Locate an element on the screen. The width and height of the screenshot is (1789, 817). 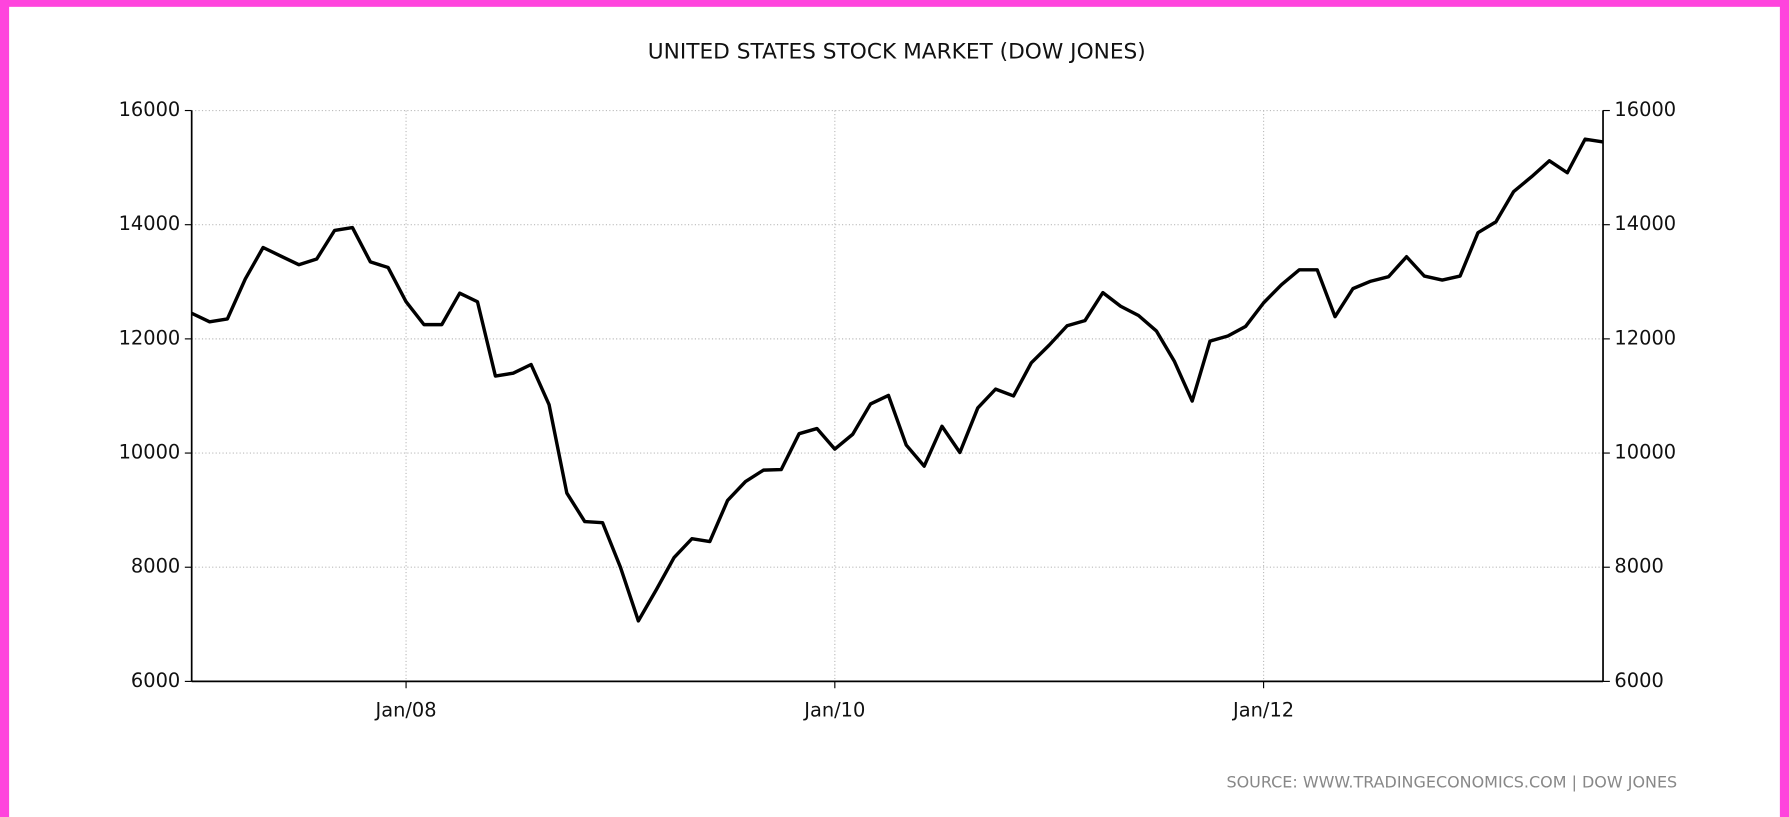
y2-tick-label: 8000 is located at coordinates (1638, 566).